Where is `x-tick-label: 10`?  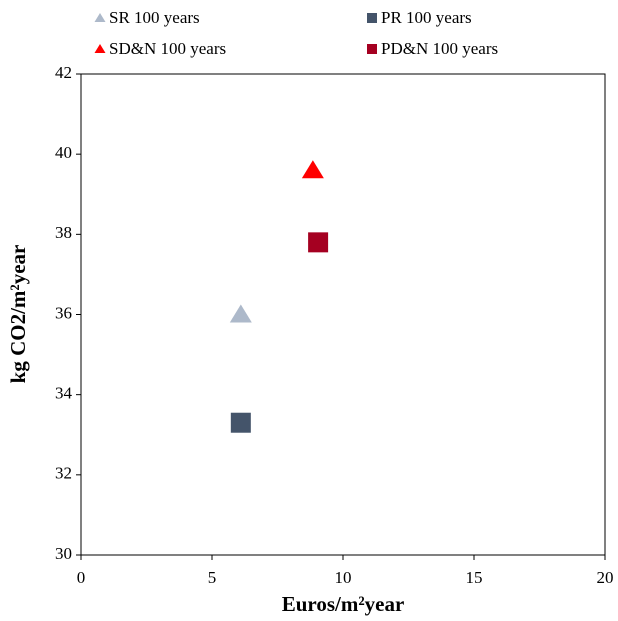
x-tick-label: 10 is located at coordinates (343, 577).